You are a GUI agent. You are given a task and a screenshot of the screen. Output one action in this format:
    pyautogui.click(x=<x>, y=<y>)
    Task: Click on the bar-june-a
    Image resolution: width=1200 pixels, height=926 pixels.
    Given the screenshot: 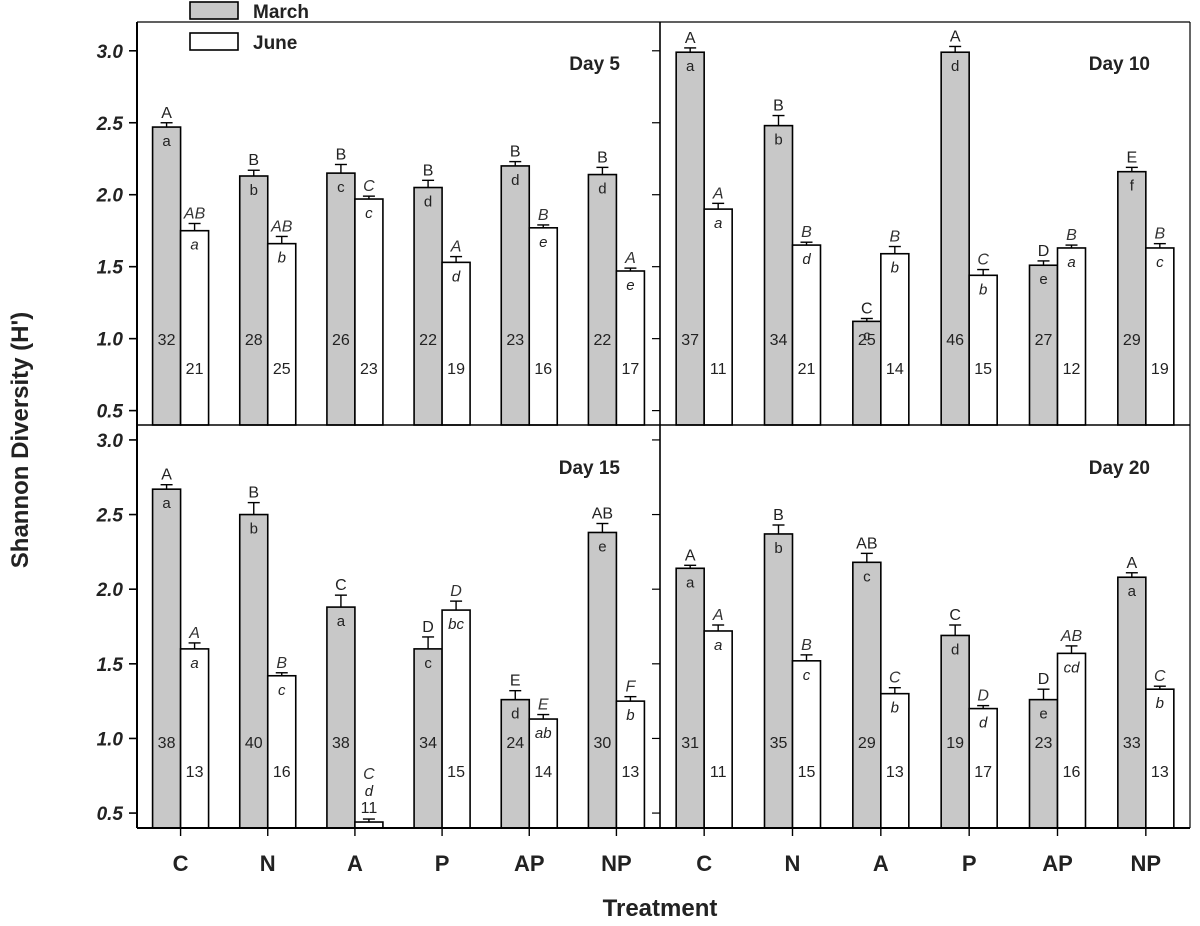 What is the action you would take?
    pyautogui.click(x=369, y=312)
    